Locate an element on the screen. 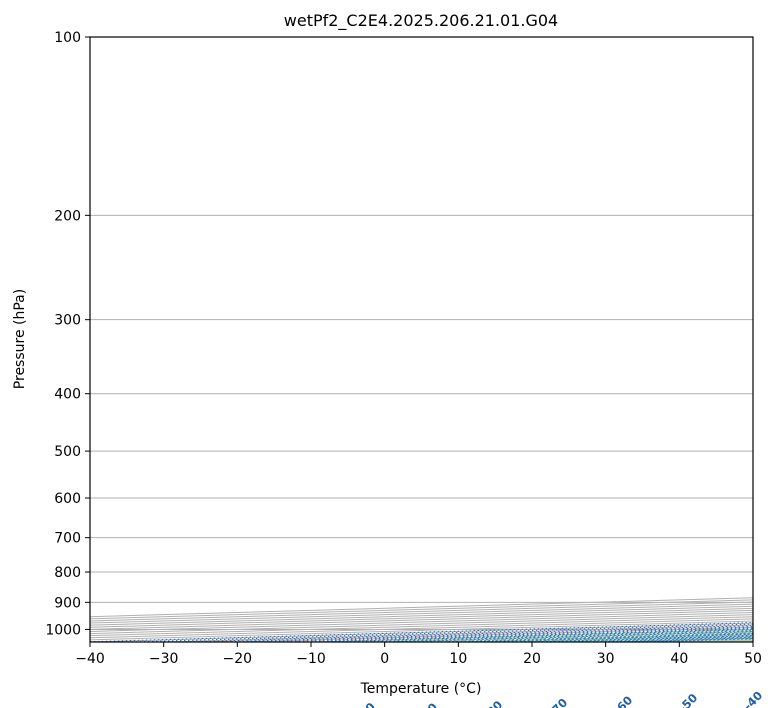  x-tick-label: −20 is located at coordinates (238, 659).